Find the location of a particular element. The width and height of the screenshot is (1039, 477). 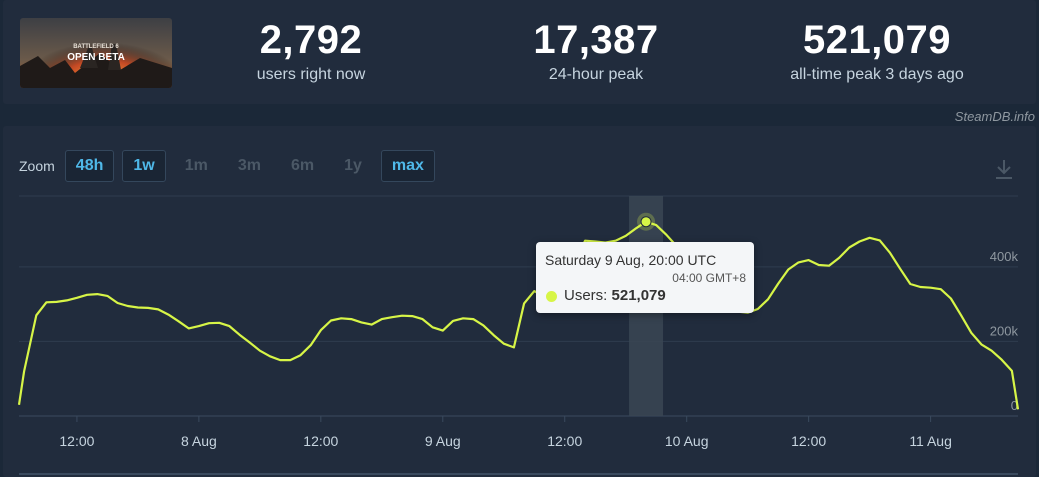

zoom-max-button: max is located at coordinates (407, 166).